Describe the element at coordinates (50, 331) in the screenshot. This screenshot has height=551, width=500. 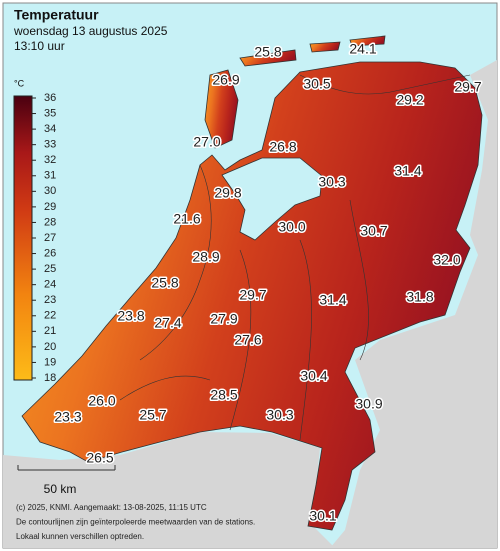
I see `colorbar-tick-label: 21` at that location.